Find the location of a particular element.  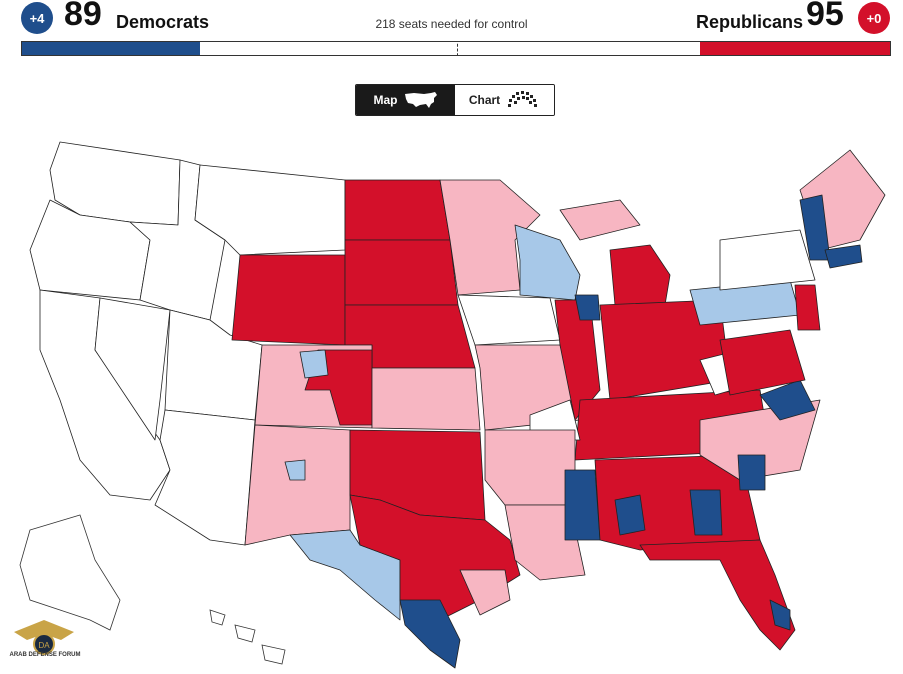

district-region-kansas is located at coordinates (426, 399).